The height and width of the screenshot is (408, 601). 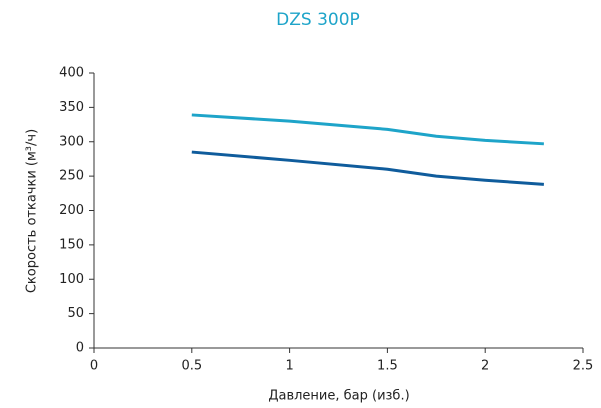 I want to click on x-axis-label: Давление, бар (изб.), so click(x=338, y=396).